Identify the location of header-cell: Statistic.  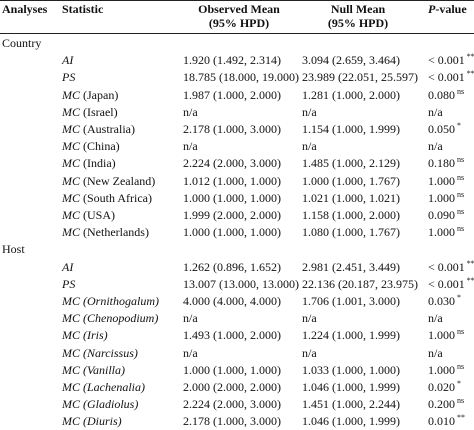
(83, 9).